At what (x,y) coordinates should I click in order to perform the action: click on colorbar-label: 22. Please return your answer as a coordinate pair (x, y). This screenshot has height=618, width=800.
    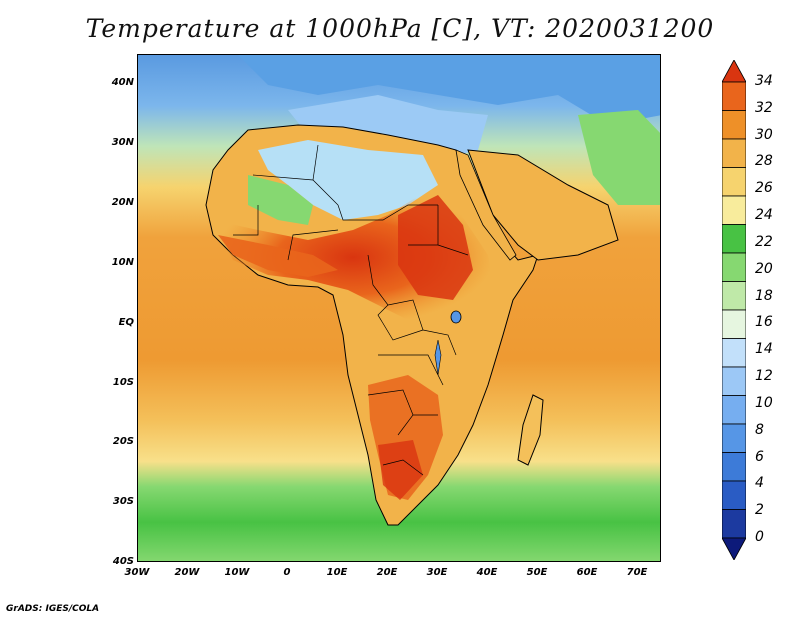
    Looking at the image, I should click on (764, 241).